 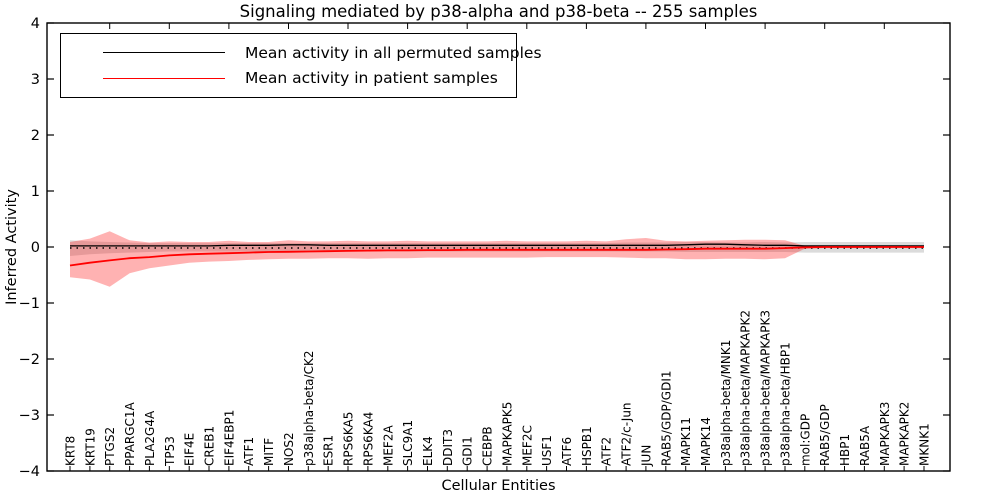 What do you see at coordinates (428, 451) in the screenshot?
I see `x-tick-label: ELK4` at bounding box center [428, 451].